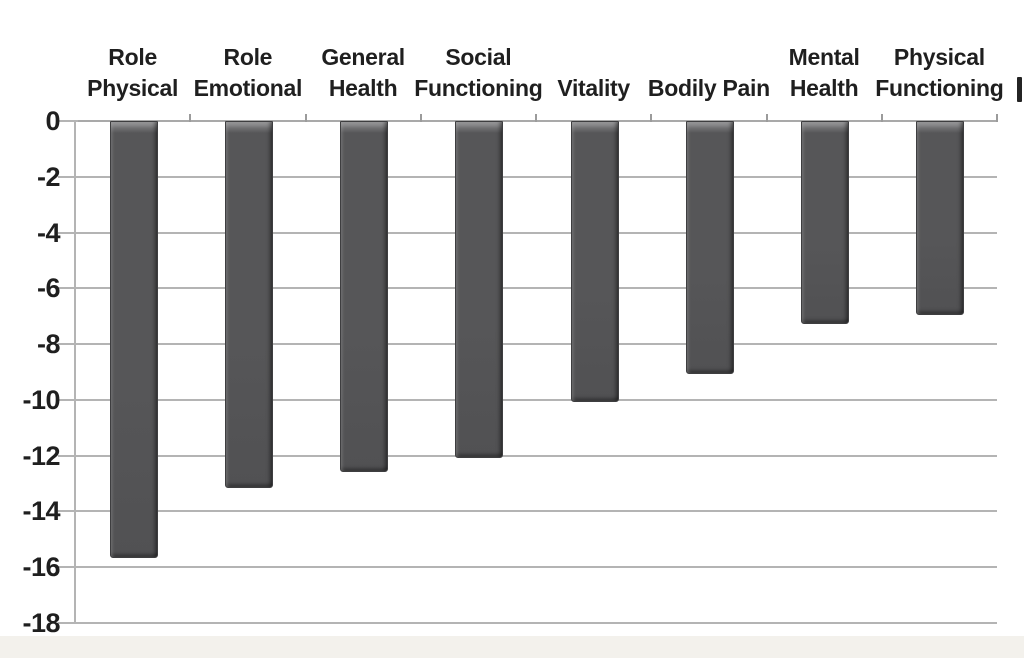 The height and width of the screenshot is (658, 1024). Describe the element at coordinates (708, 88) in the screenshot. I see `category-label: Bodily Pain` at that location.